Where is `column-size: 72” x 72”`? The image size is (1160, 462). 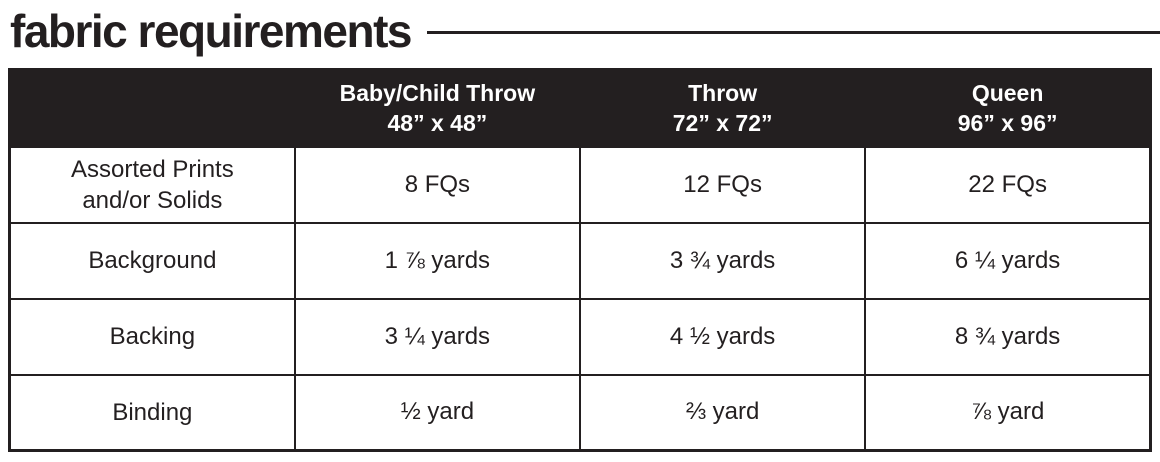 column-size: 72” x 72” is located at coordinates (722, 123).